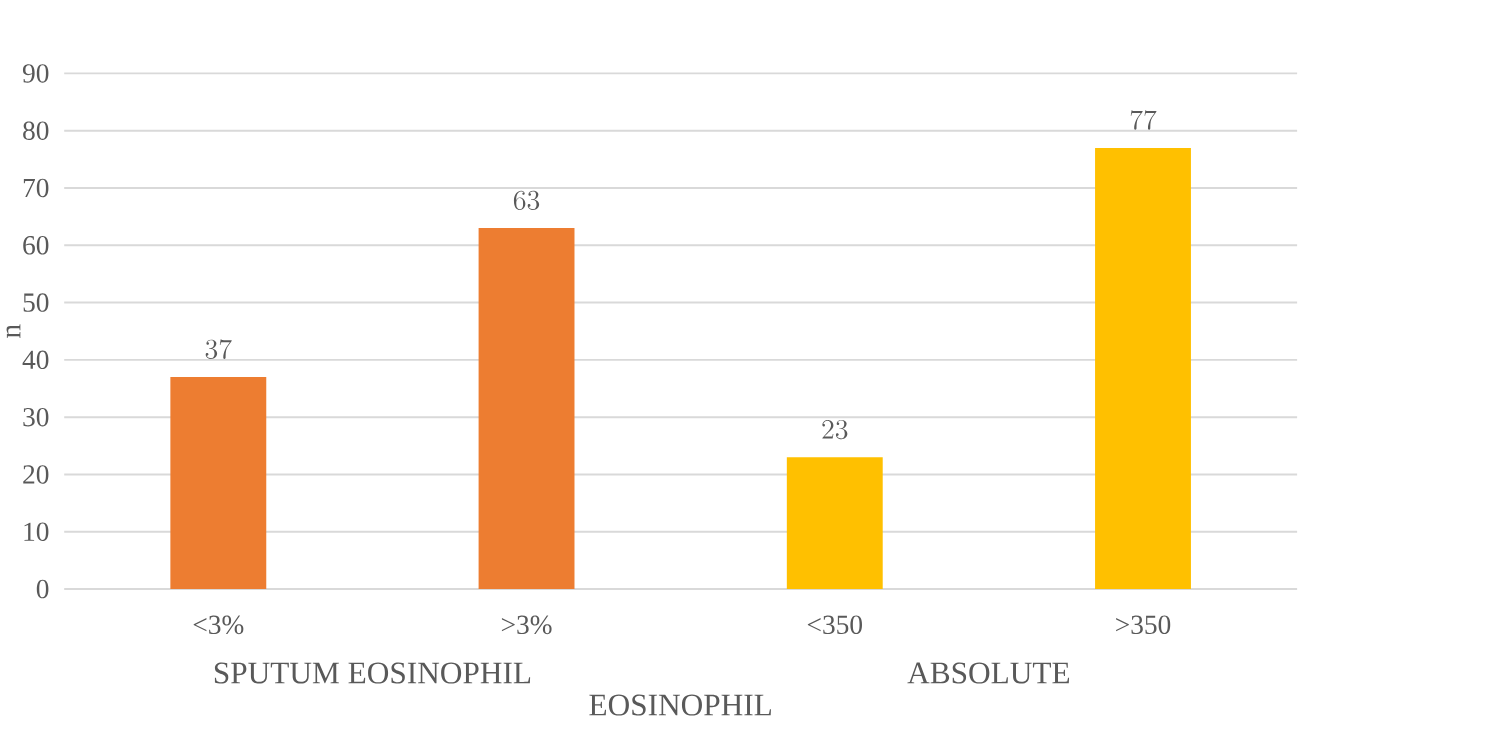 This screenshot has width=1507, height=744. I want to click on x-tick-label: >3%, so click(526, 625).